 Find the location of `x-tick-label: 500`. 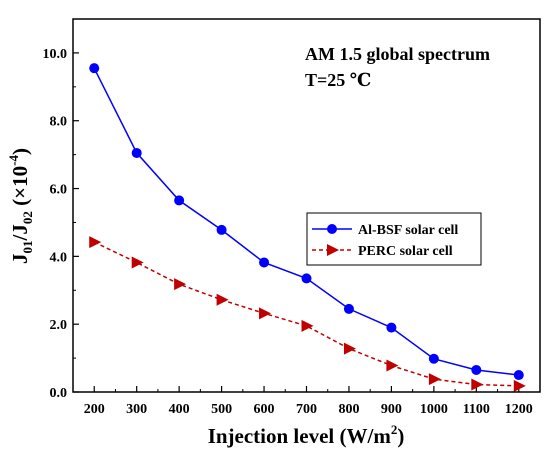

x-tick-label: 500 is located at coordinates (221, 409).